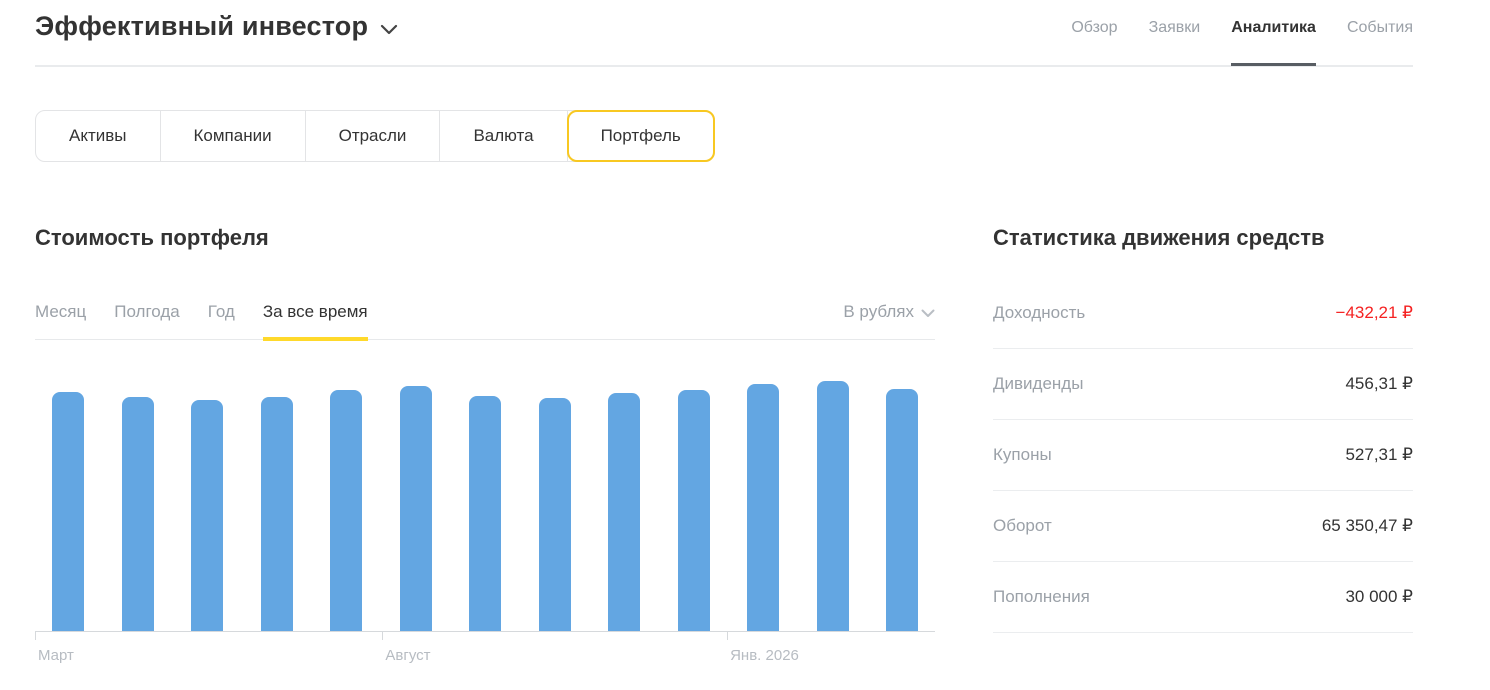  What do you see at coordinates (1379, 27) in the screenshot?
I see `nav-item-events: События` at bounding box center [1379, 27].